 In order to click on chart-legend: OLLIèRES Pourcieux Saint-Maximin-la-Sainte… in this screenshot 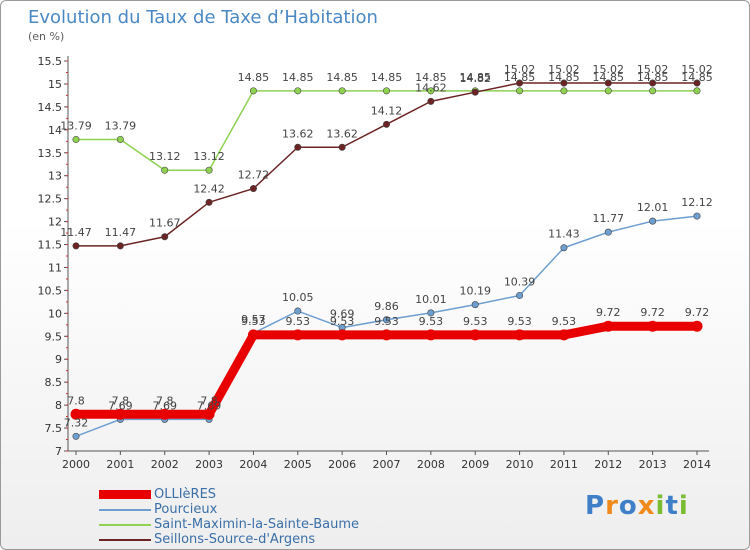, I will do `click(229, 517)`.